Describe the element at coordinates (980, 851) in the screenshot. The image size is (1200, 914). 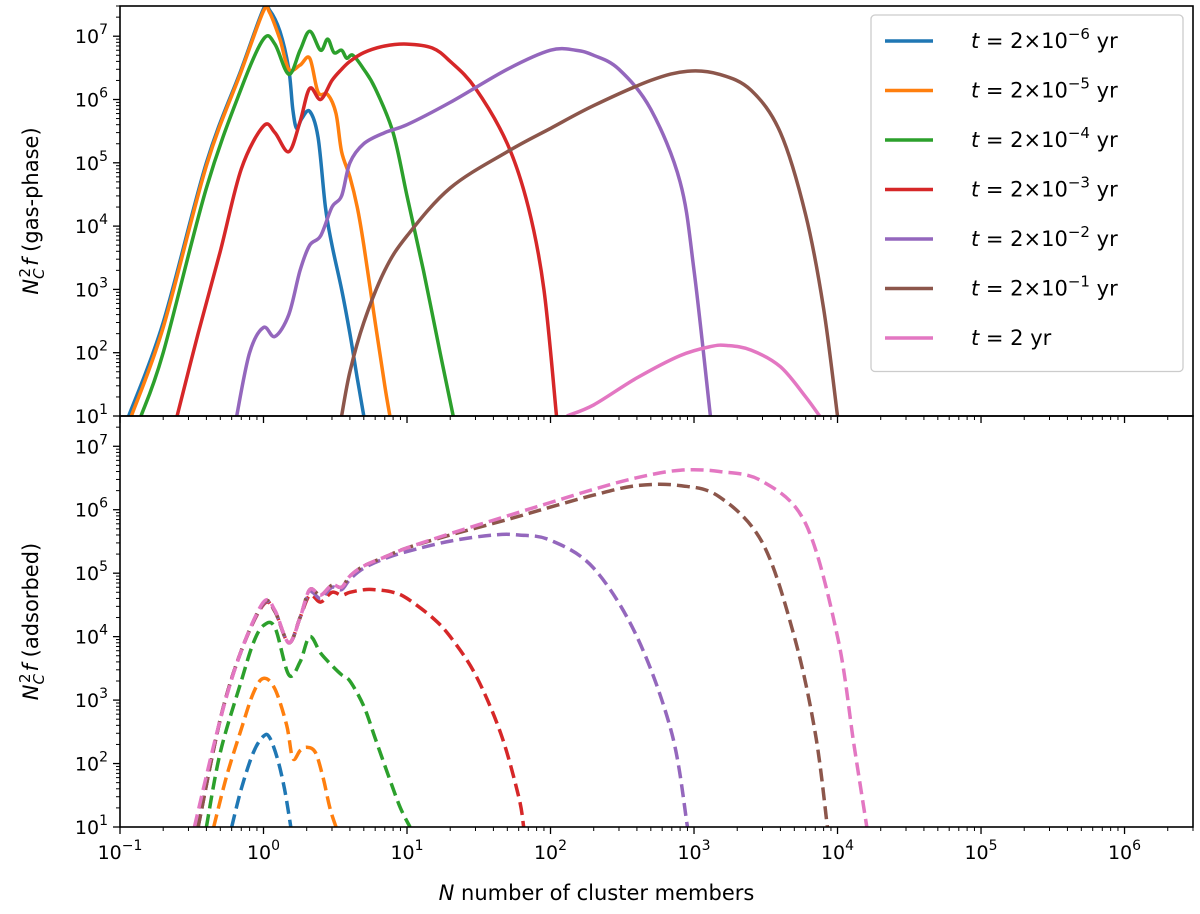
I see `x-tick-label: 10⁵` at that location.